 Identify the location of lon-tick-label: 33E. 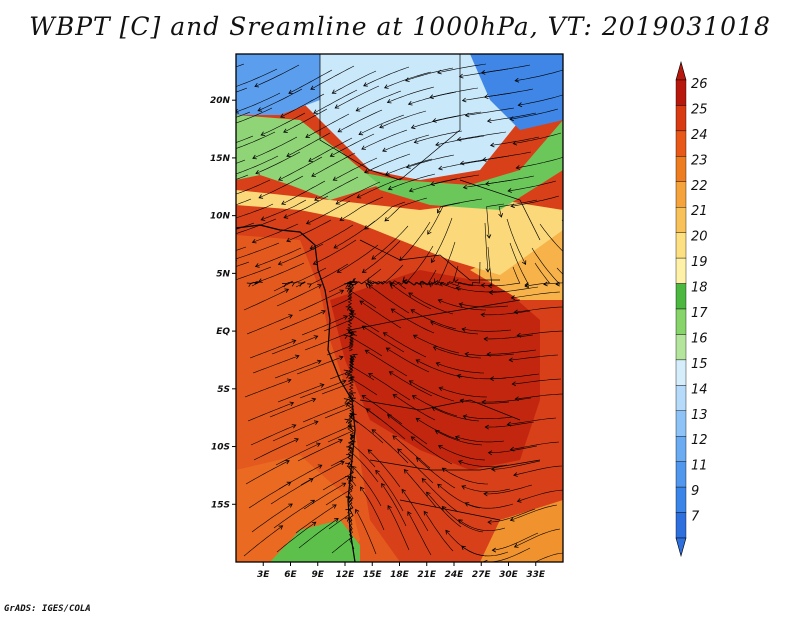
(536, 575).